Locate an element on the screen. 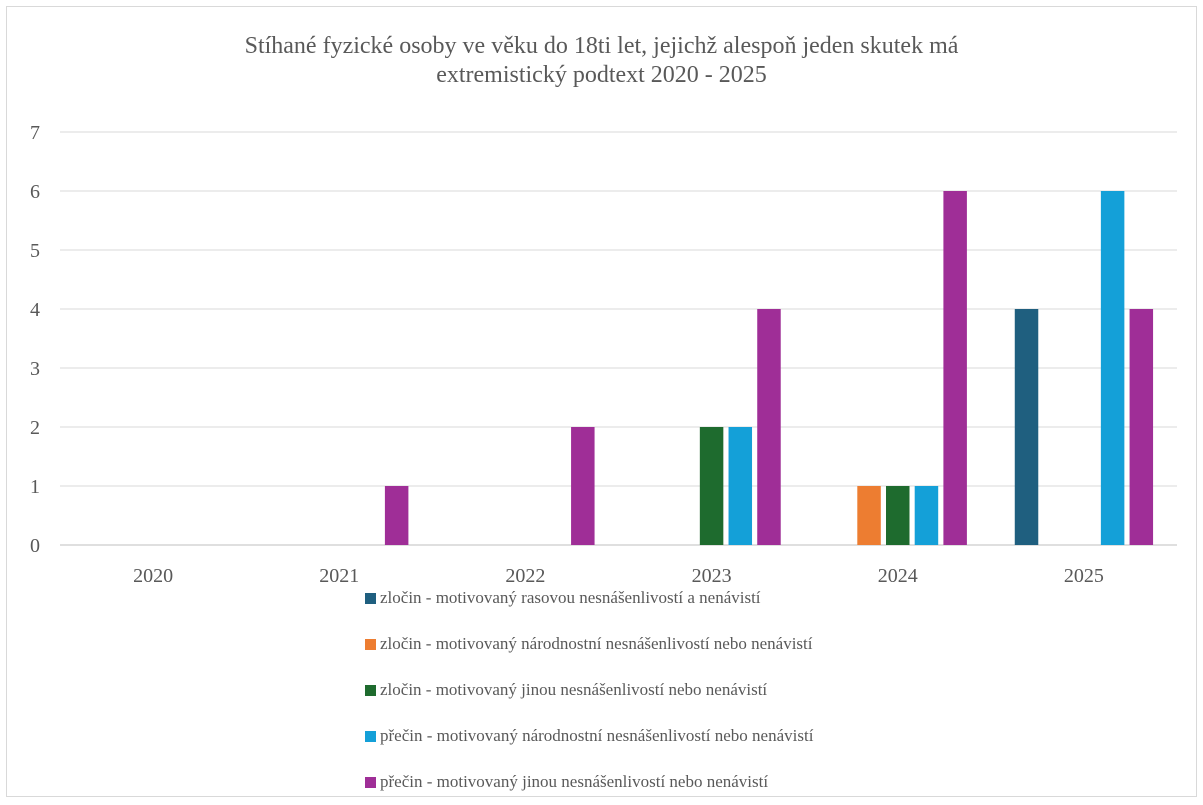  x-tick-label: 2020 is located at coordinates (153, 576).